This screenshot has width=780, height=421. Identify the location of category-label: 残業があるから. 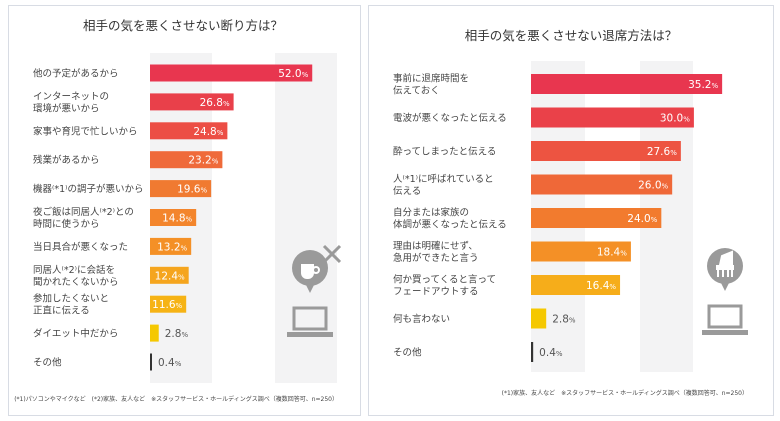
(66, 160).